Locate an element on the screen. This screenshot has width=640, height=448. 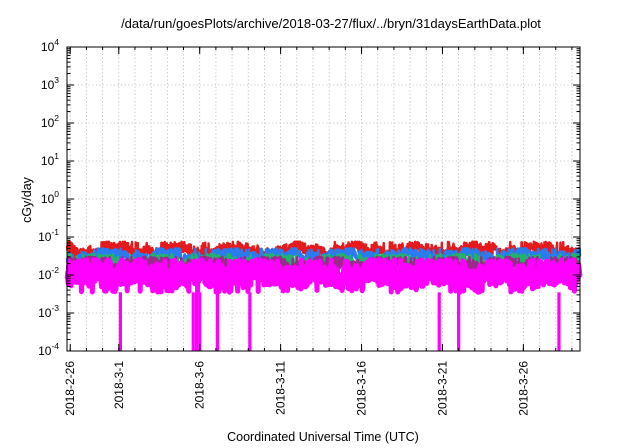
y-tick-label: 10² is located at coordinates (50, 121).